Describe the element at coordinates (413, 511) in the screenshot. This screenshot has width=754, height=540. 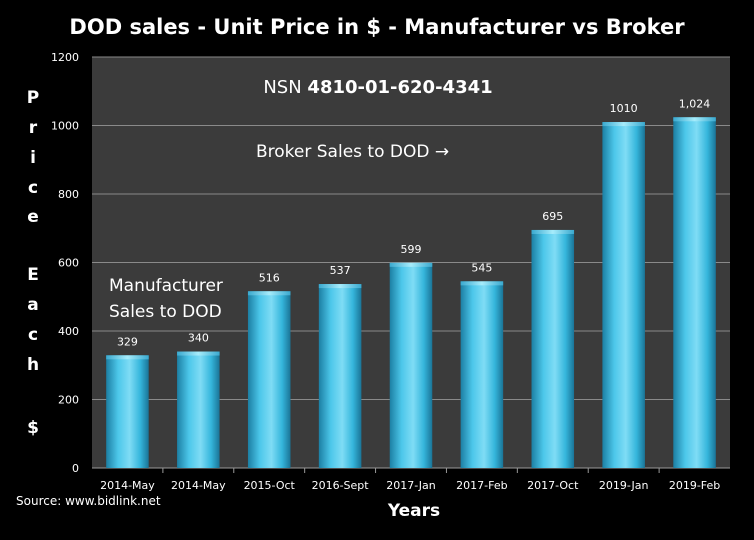
I see `x-axis-label: Years` at that location.